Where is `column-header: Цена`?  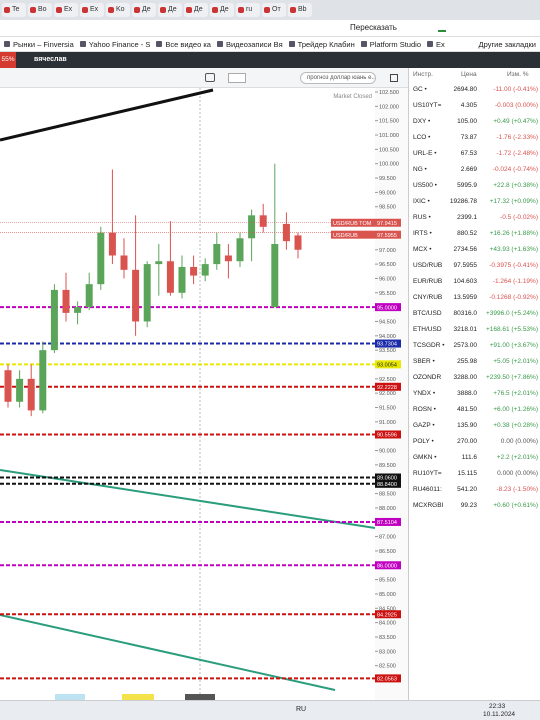 column-header: Цена is located at coordinates (469, 74).